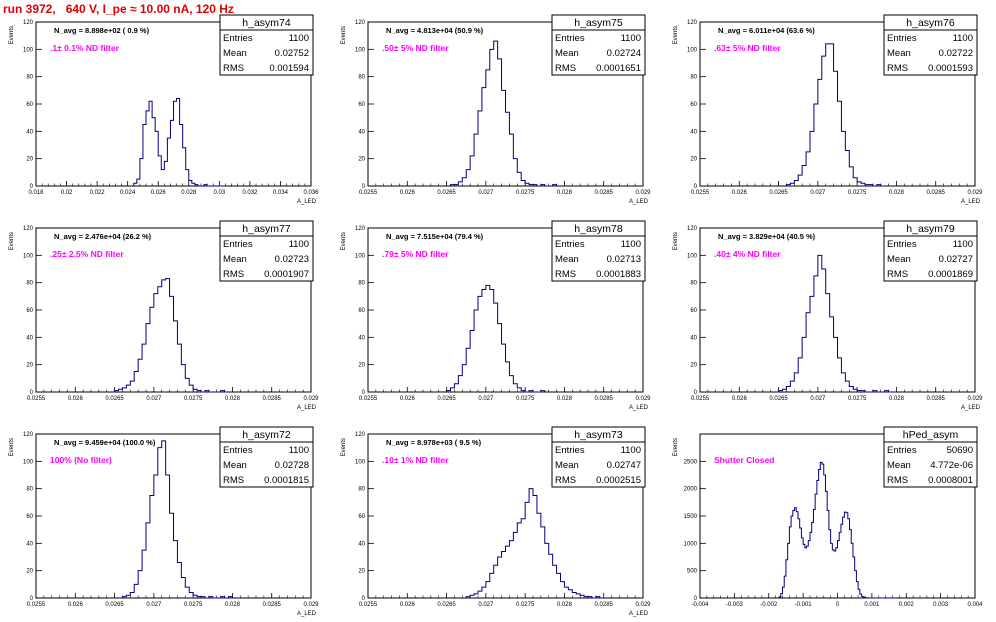  Describe the element at coordinates (435, 236) in the screenshot. I see `navg-label: N_avg = 7.515e+04 (79.4 %)` at that location.